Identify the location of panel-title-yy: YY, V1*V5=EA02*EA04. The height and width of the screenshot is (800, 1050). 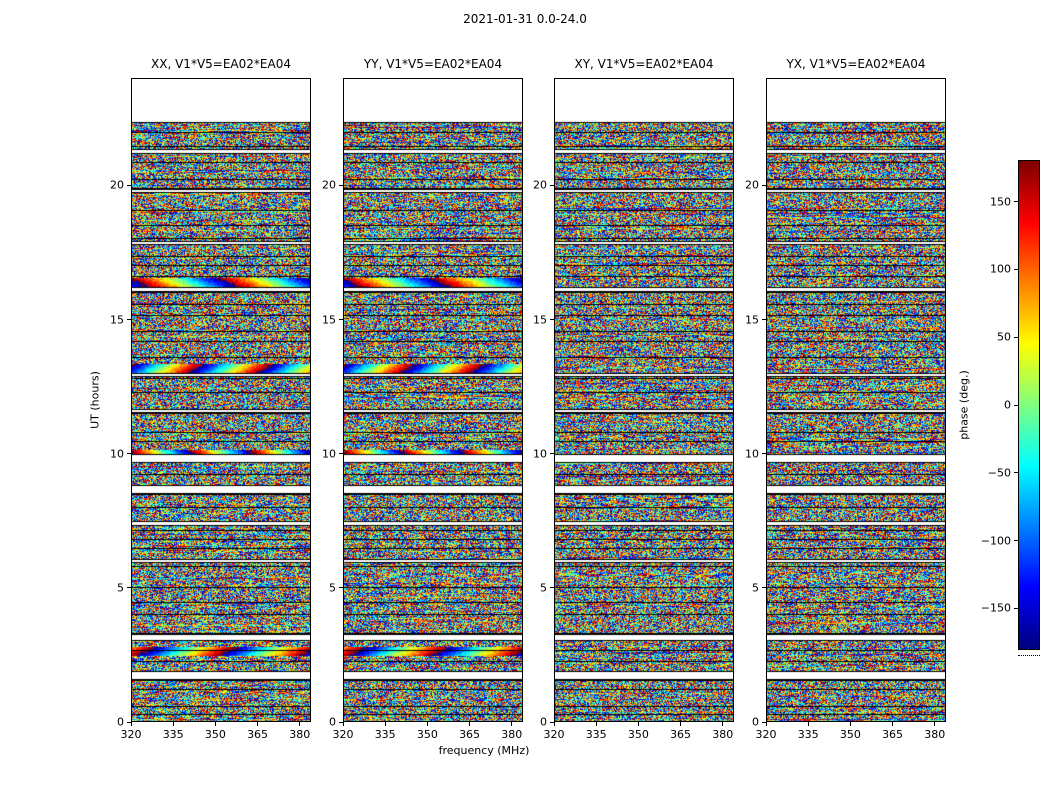
(433, 64).